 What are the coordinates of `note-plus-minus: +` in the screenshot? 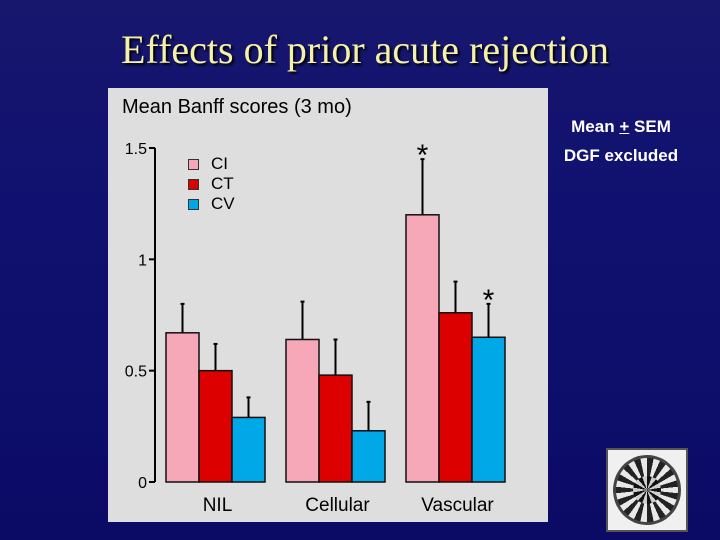 It's located at (624, 126).